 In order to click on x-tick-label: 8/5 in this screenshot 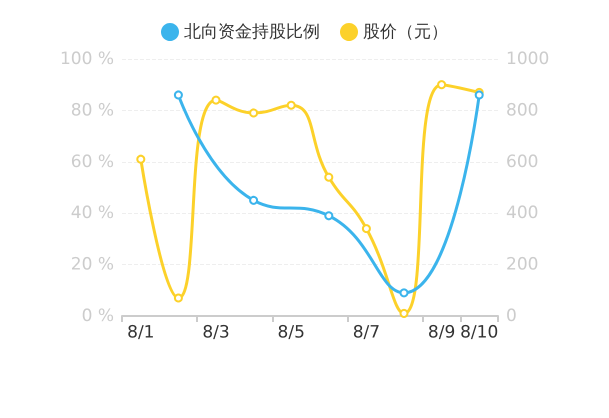, I will do `click(291, 332)`.